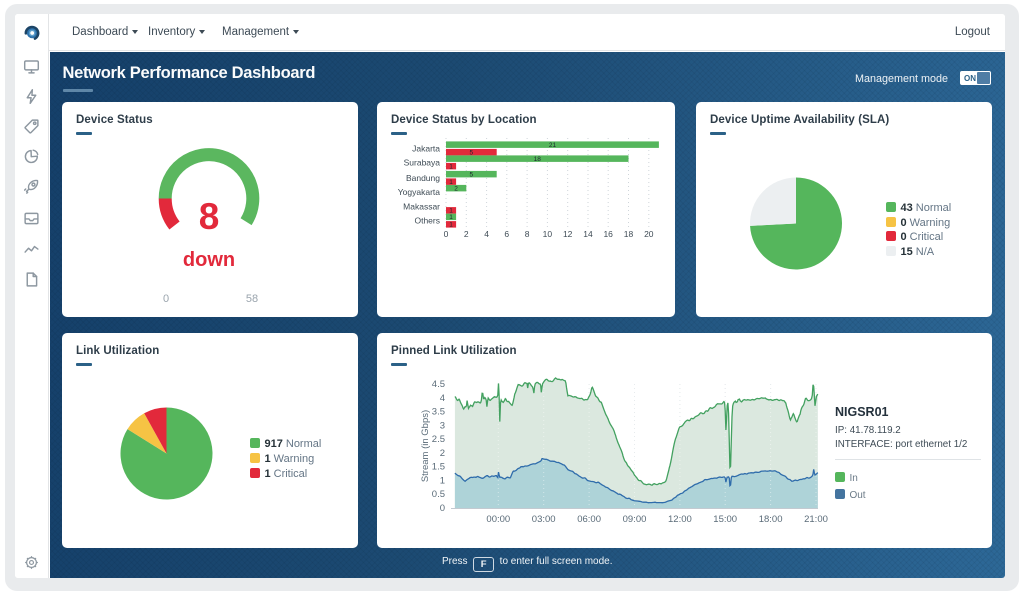  I want to click on svg-text: 12, so click(568, 234).